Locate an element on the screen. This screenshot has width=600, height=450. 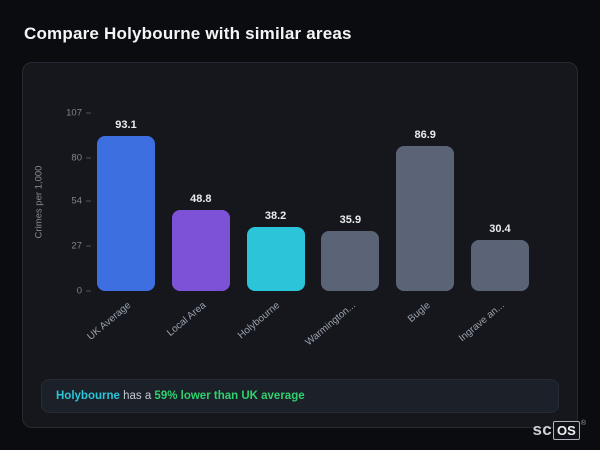
y-tick-label: 107 is located at coordinates (74, 113).